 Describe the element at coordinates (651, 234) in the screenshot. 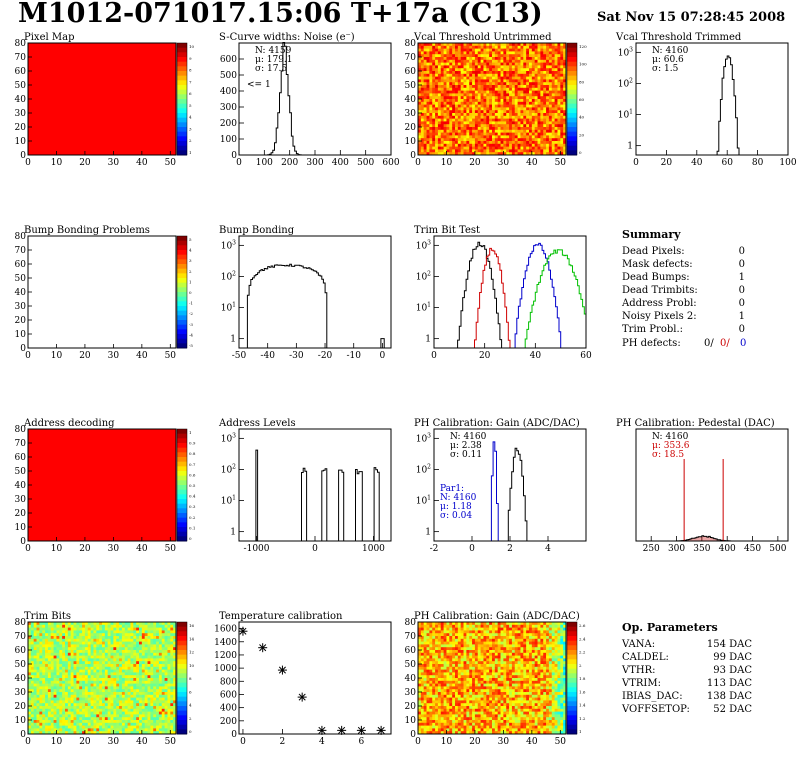

I see `summary-title: Summary` at that location.